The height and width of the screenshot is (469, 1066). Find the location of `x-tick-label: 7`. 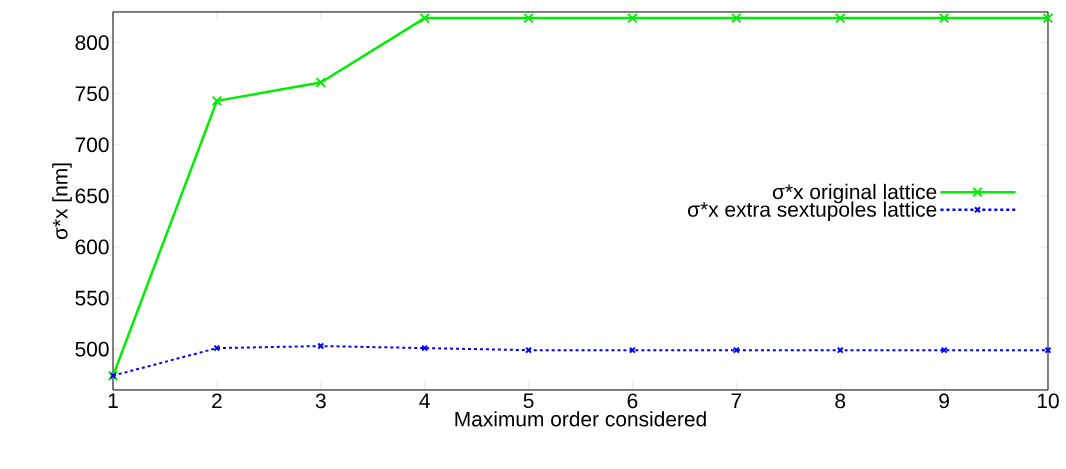

x-tick-label: 7 is located at coordinates (736, 400).